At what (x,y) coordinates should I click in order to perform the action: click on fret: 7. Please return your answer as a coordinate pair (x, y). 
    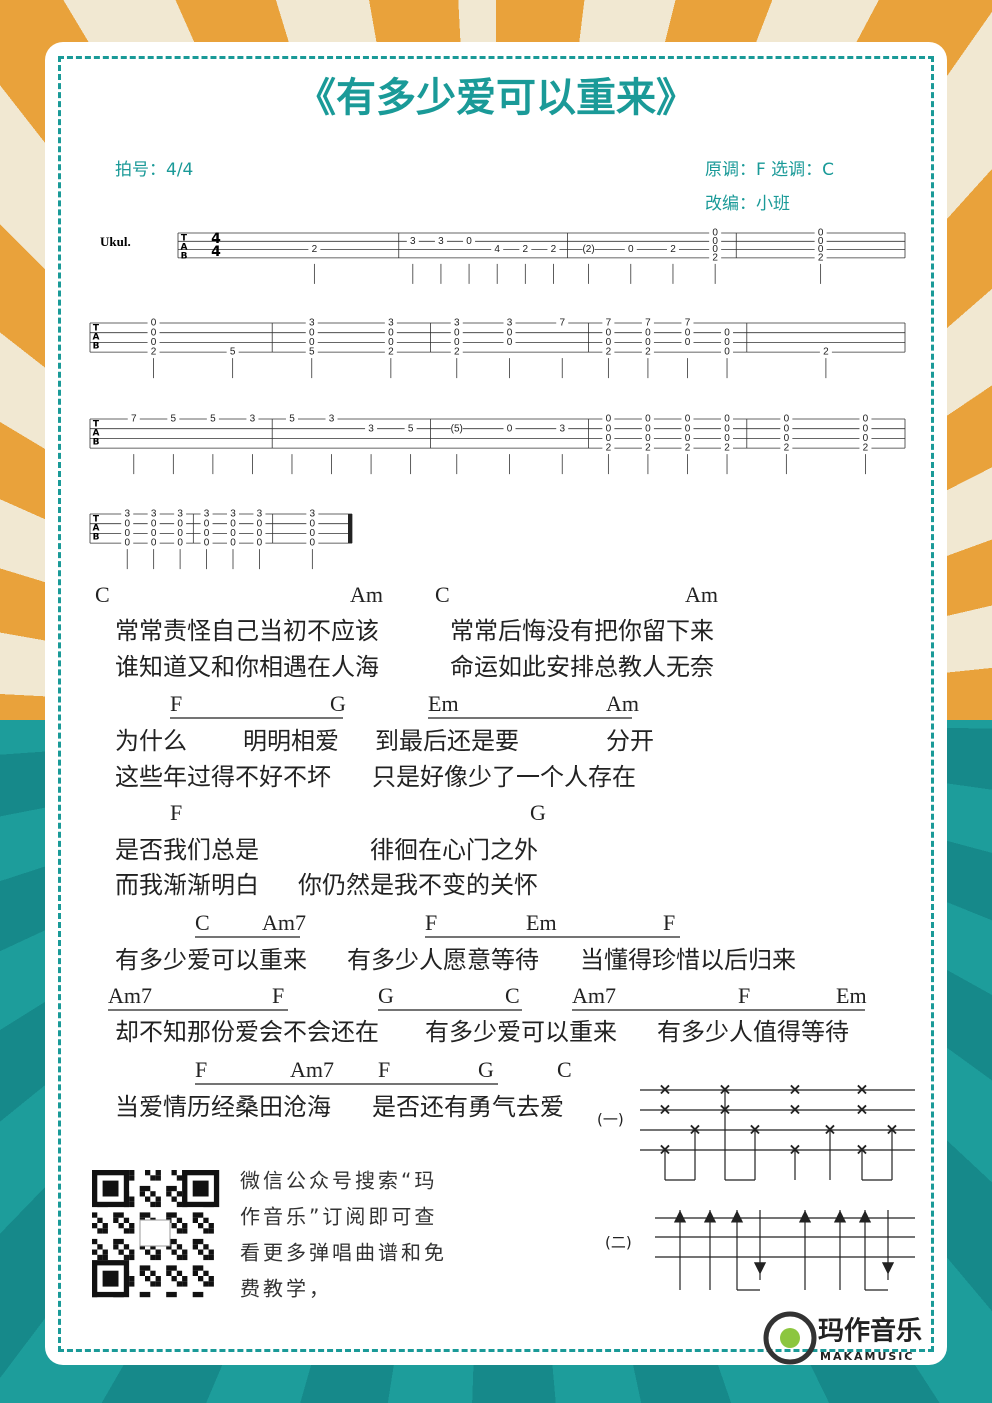
    Looking at the image, I should click on (562, 323).